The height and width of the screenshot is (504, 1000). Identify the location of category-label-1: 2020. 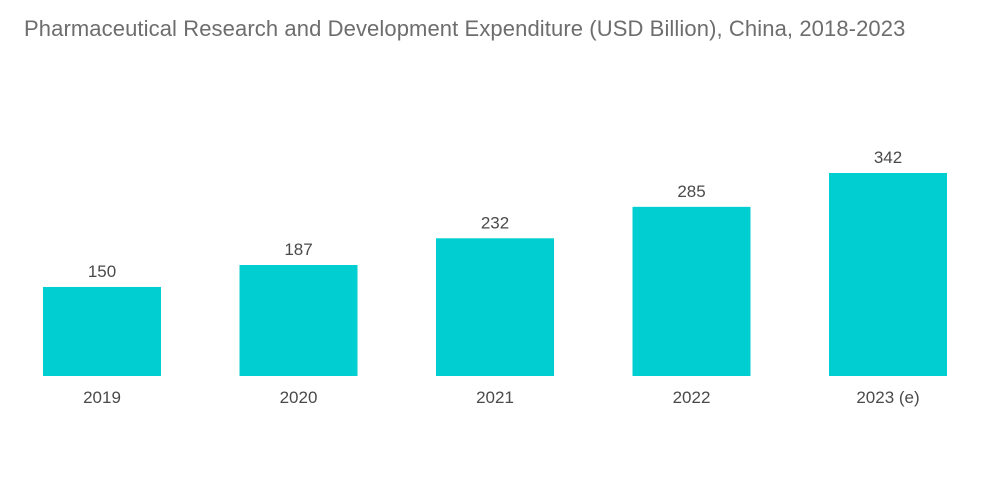
(299, 397).